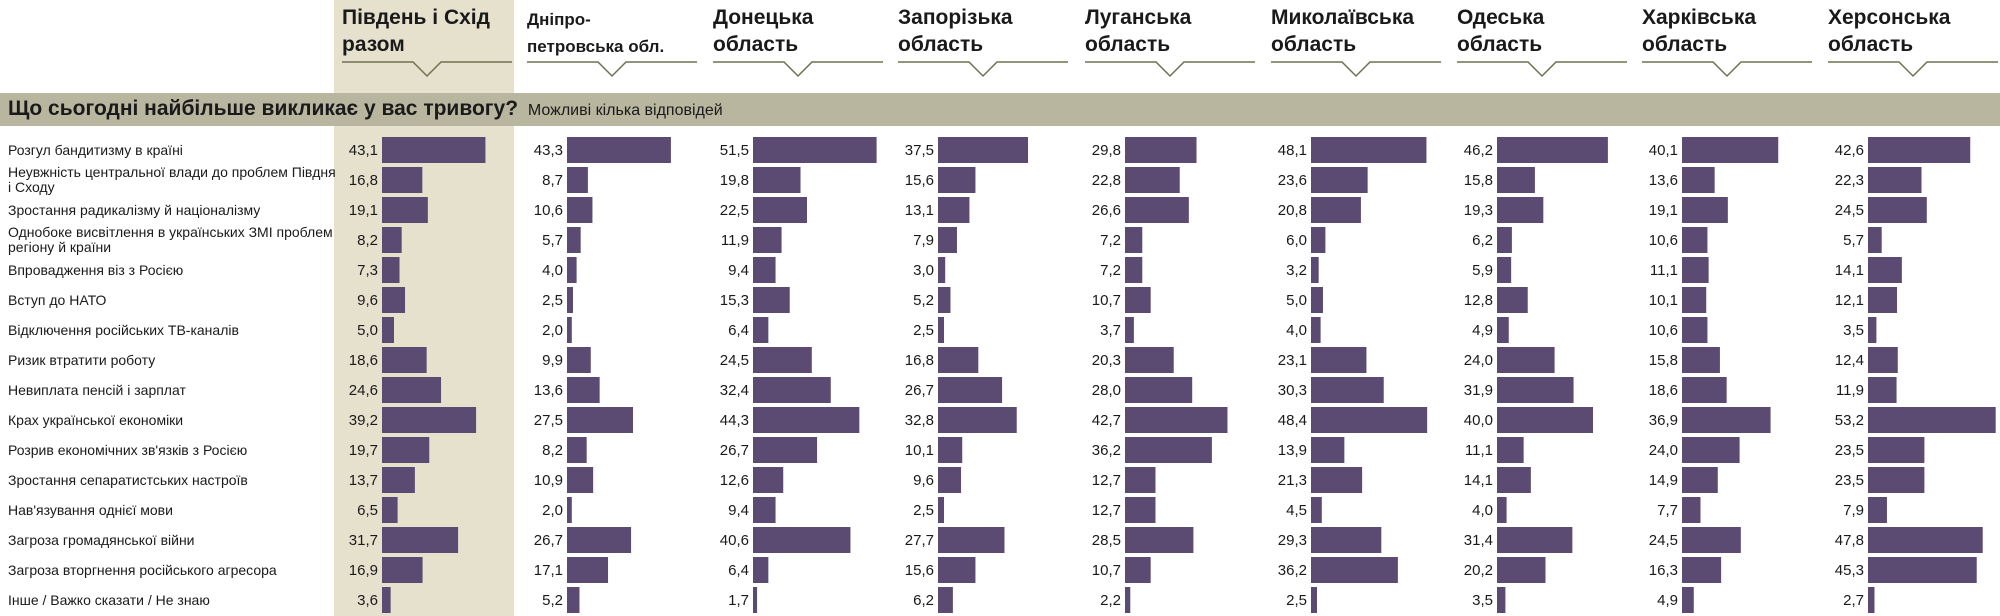 The image size is (2000, 616). I want to click on data-label: 10,6, so click(548, 210).